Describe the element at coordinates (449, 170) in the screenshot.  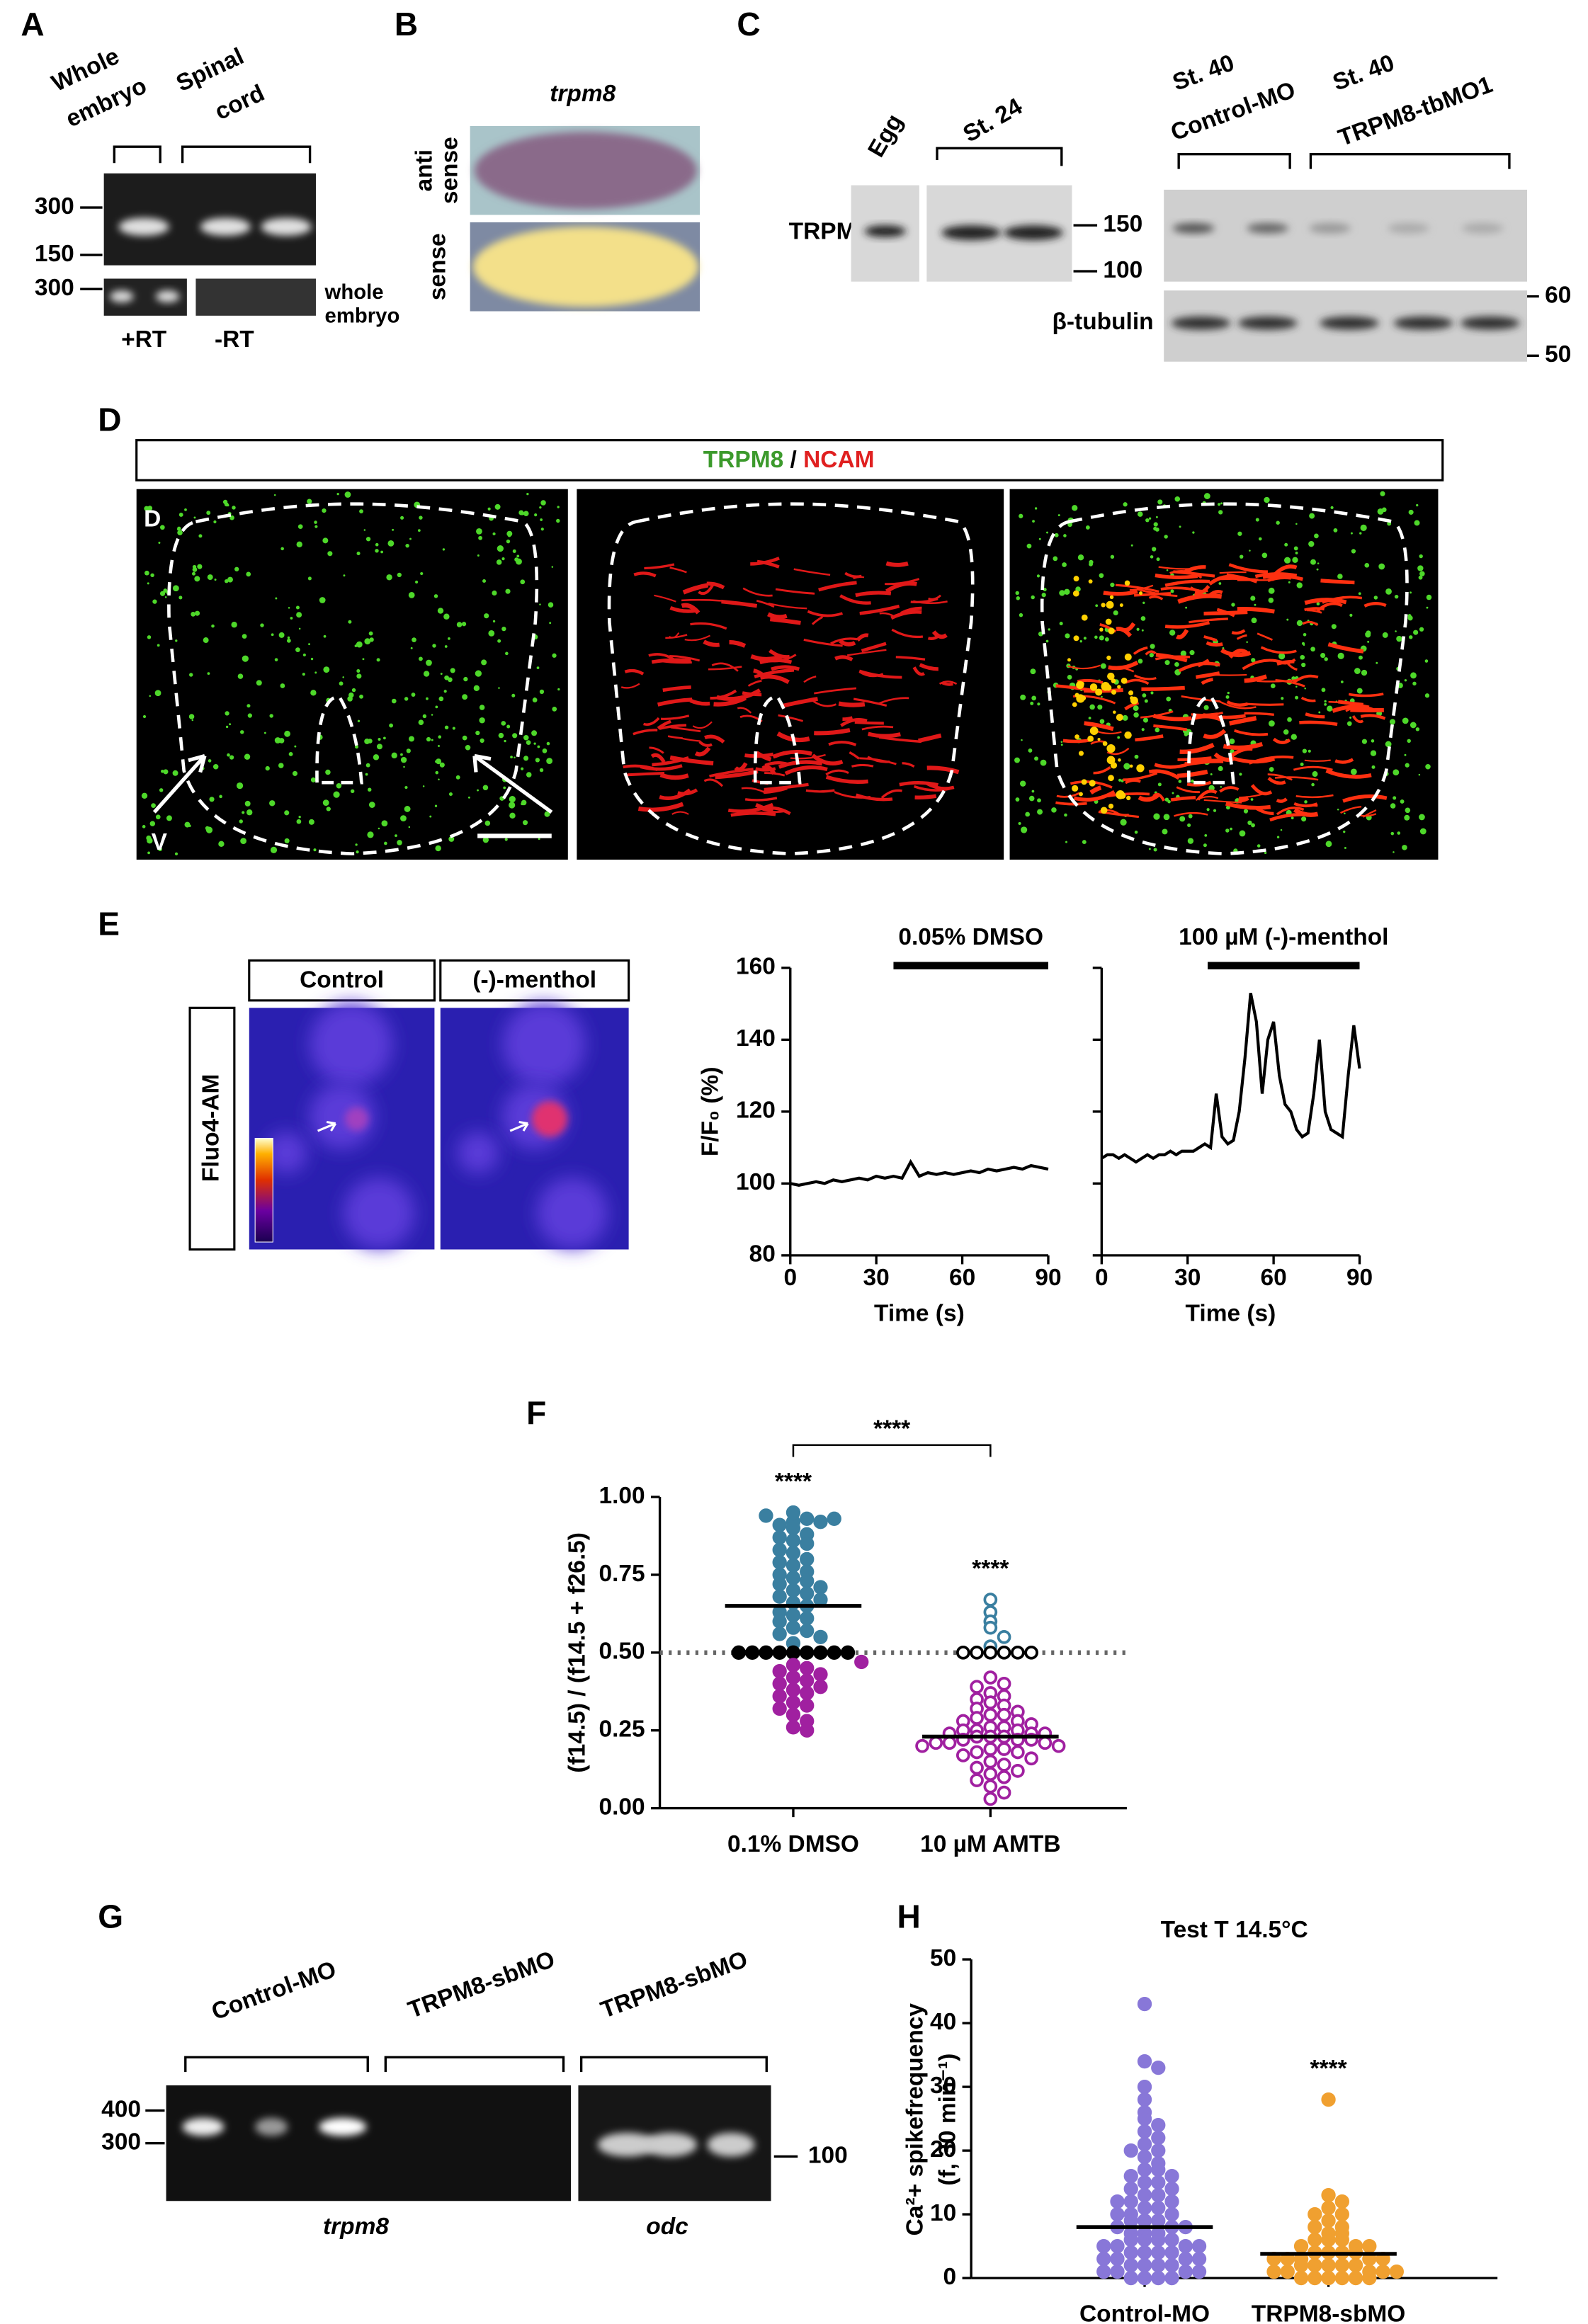
I see `probe-label: sense` at that location.